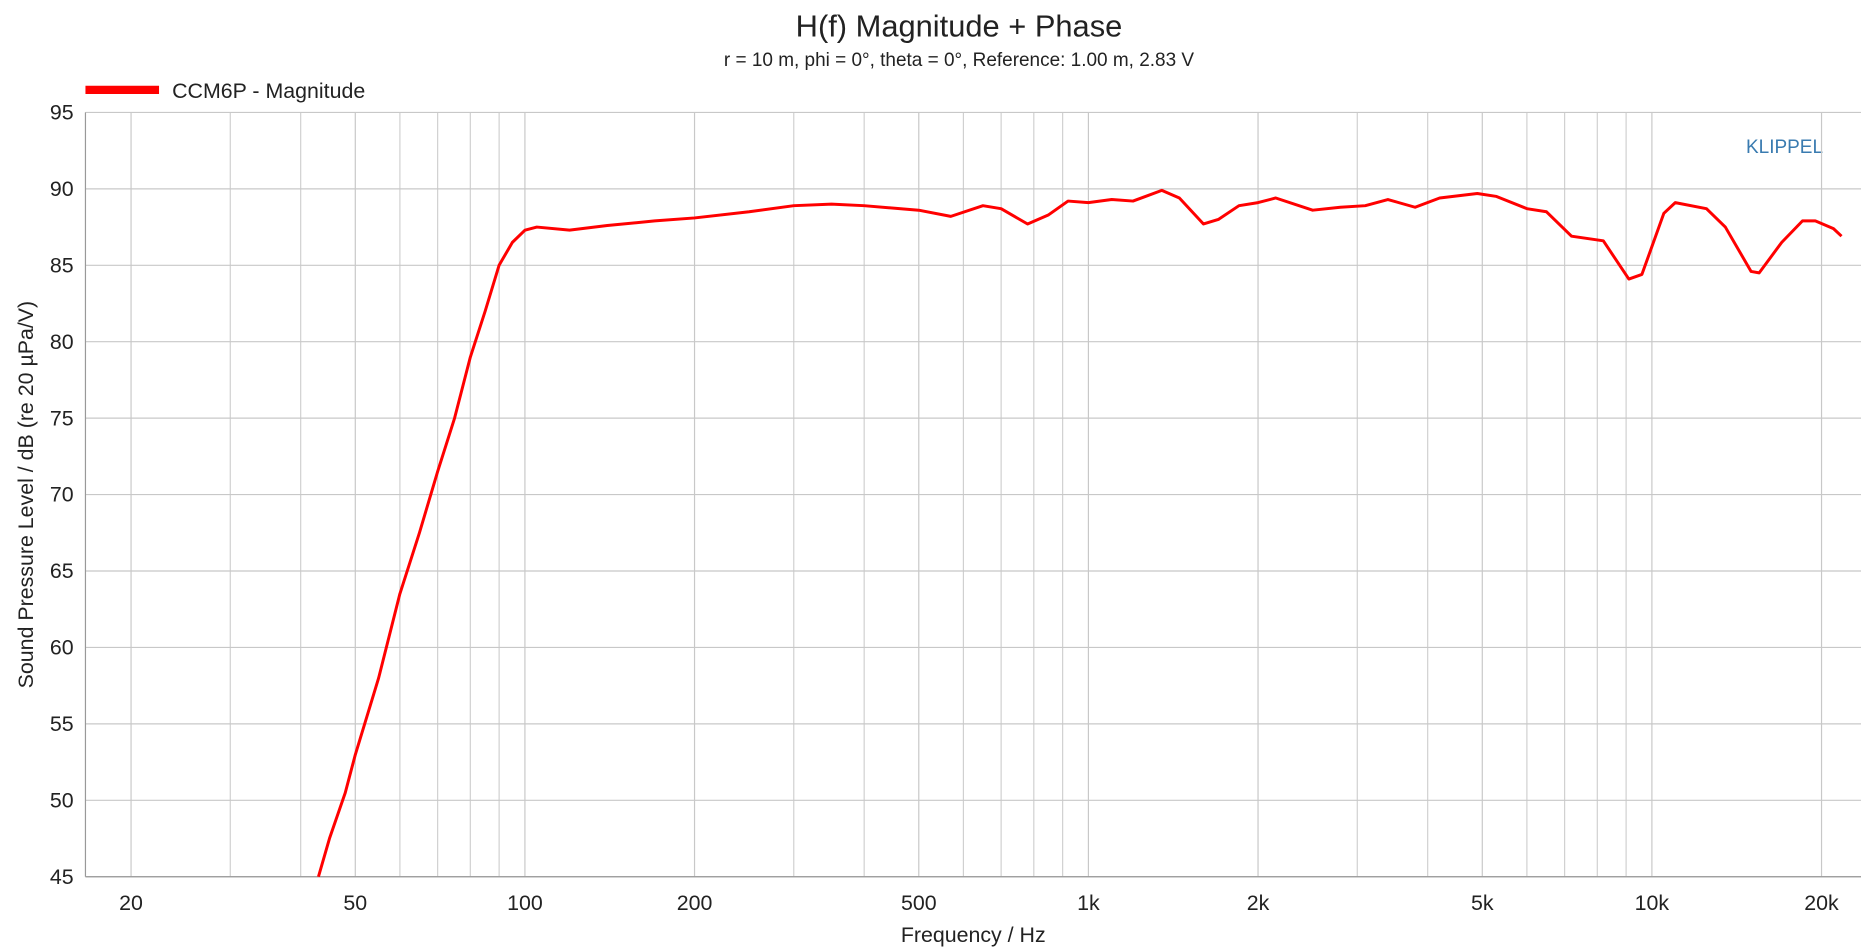 The height and width of the screenshot is (950, 1861). I want to click on x-tick-label: 50, so click(355, 903).